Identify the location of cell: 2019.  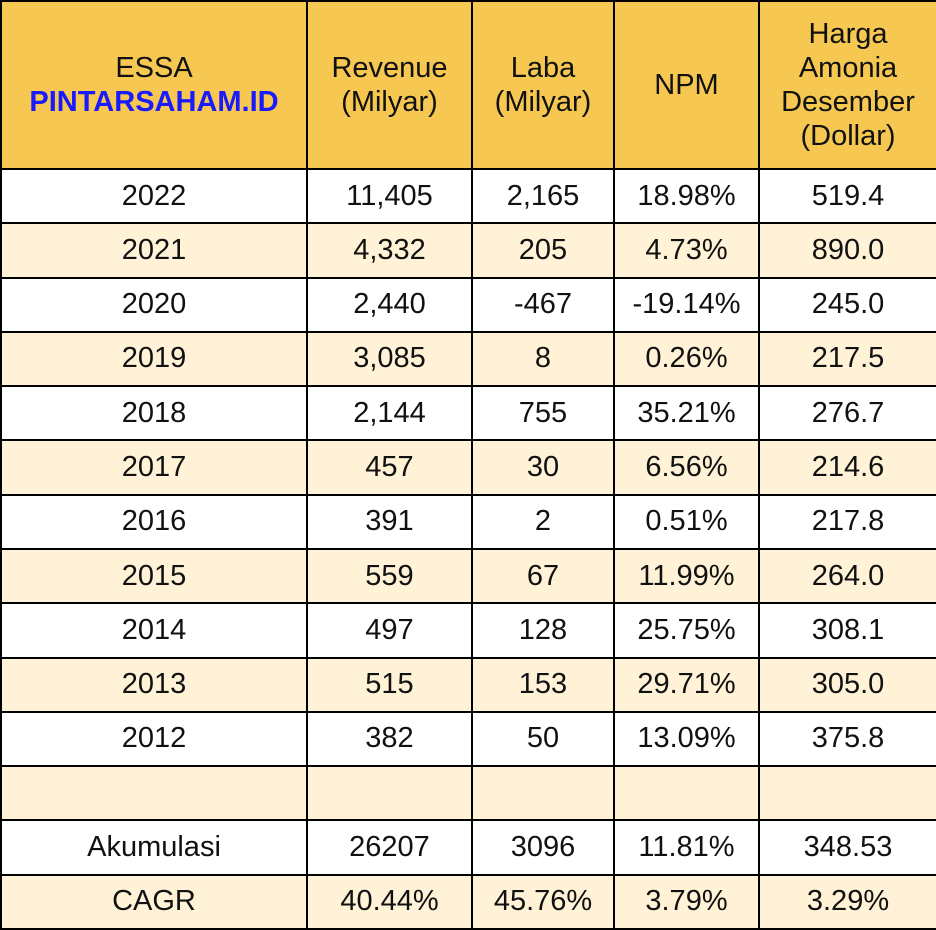
(154, 359).